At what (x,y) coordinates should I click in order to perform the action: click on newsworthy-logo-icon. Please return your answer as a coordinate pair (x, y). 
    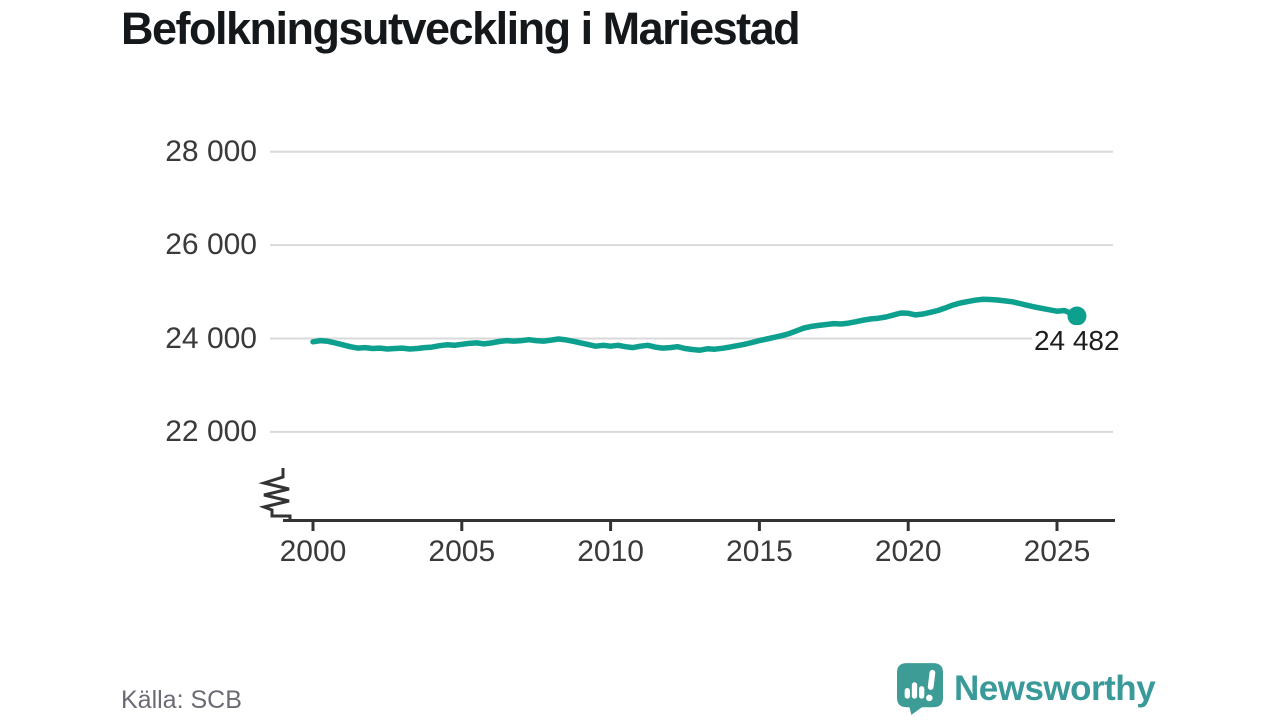
    Looking at the image, I should click on (920, 689).